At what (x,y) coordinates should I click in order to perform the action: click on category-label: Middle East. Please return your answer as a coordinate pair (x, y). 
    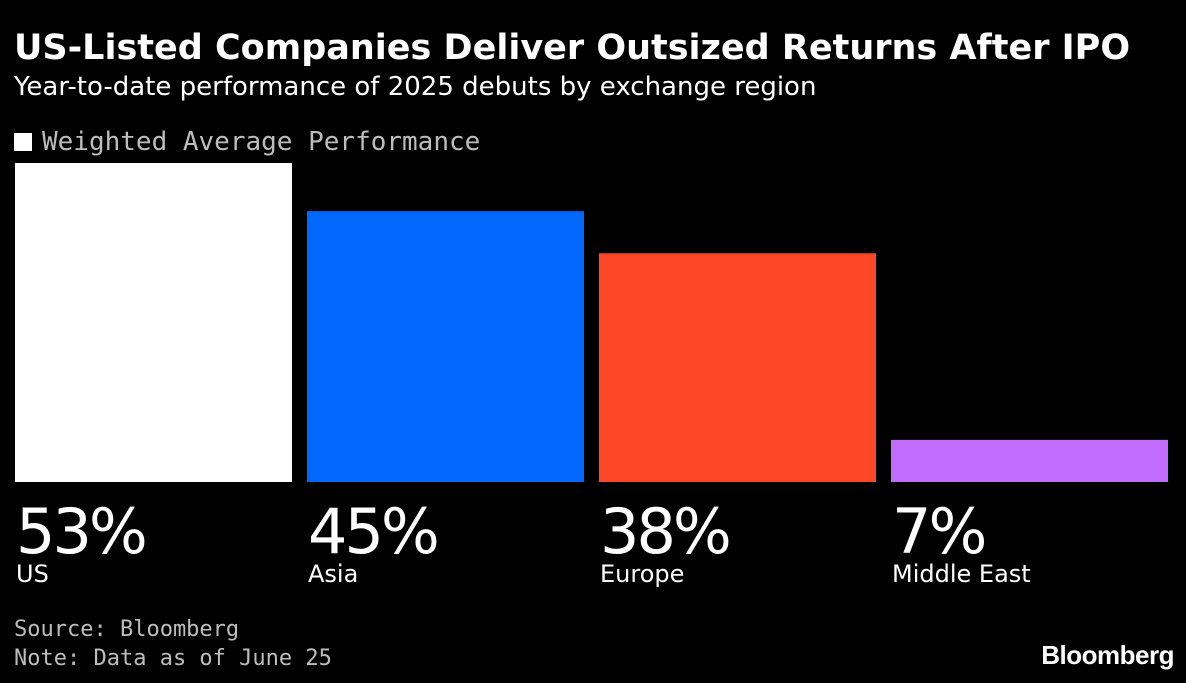
    Looking at the image, I should click on (961, 574).